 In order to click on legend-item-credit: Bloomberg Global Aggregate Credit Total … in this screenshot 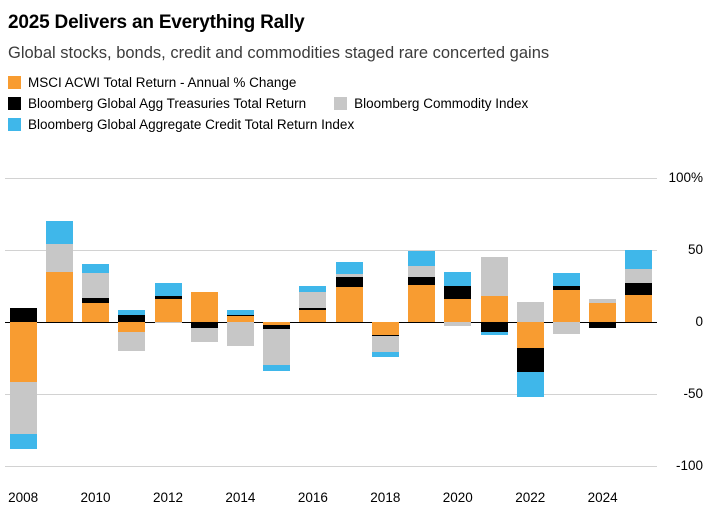, I will do `click(181, 124)`.